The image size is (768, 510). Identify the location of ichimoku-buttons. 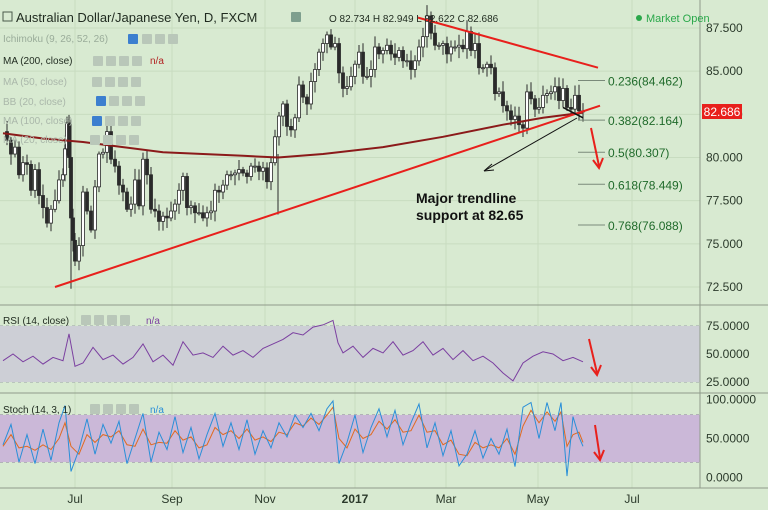
(153, 39).